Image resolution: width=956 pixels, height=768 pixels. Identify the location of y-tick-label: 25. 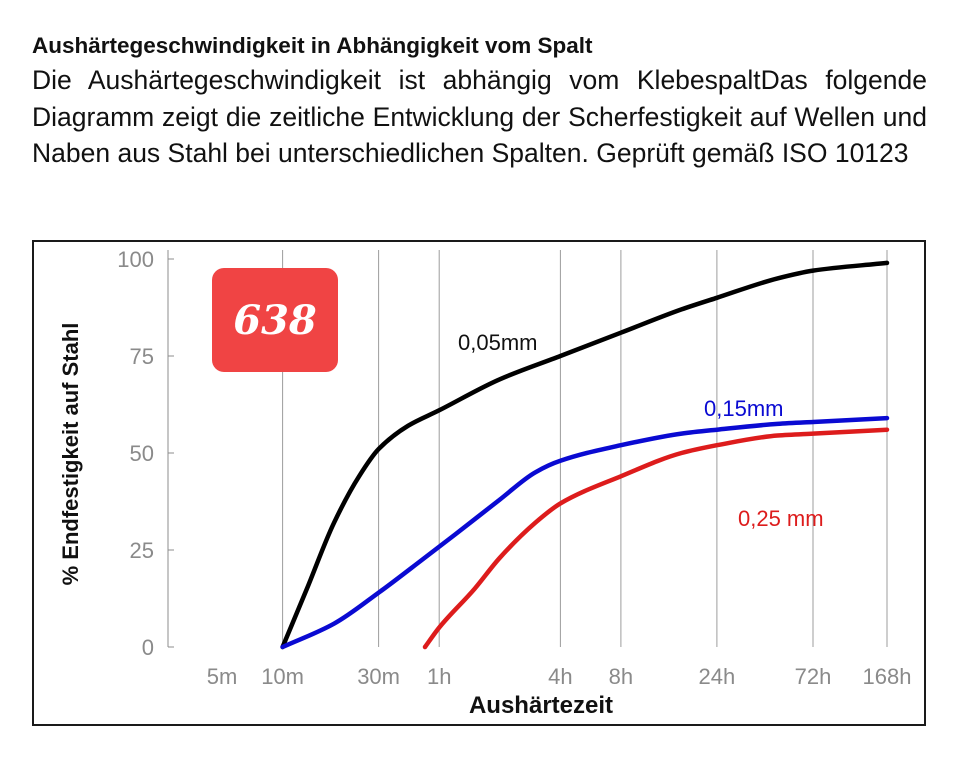
(142, 550).